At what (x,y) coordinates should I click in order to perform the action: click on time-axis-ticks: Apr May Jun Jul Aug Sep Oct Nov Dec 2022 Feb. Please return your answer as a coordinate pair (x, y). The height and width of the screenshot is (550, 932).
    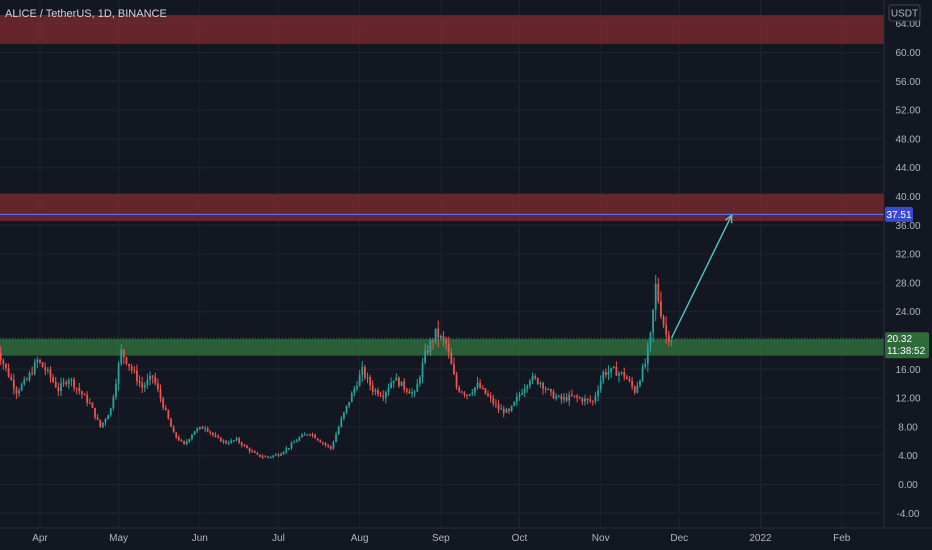
    Looking at the image, I should click on (441, 538).